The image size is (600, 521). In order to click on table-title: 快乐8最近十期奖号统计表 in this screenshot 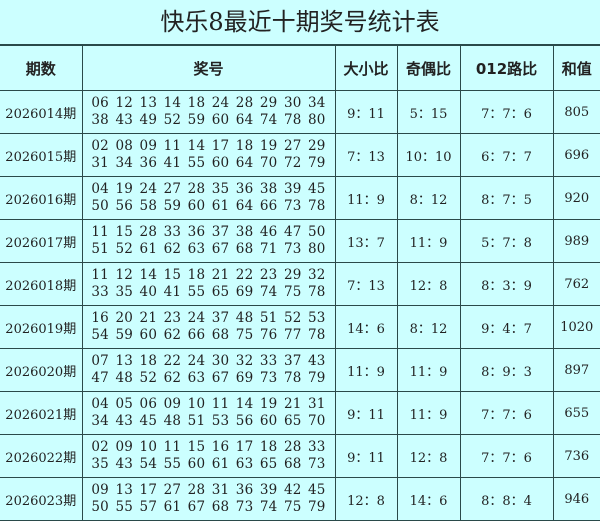, I will do `click(300, 22)`.